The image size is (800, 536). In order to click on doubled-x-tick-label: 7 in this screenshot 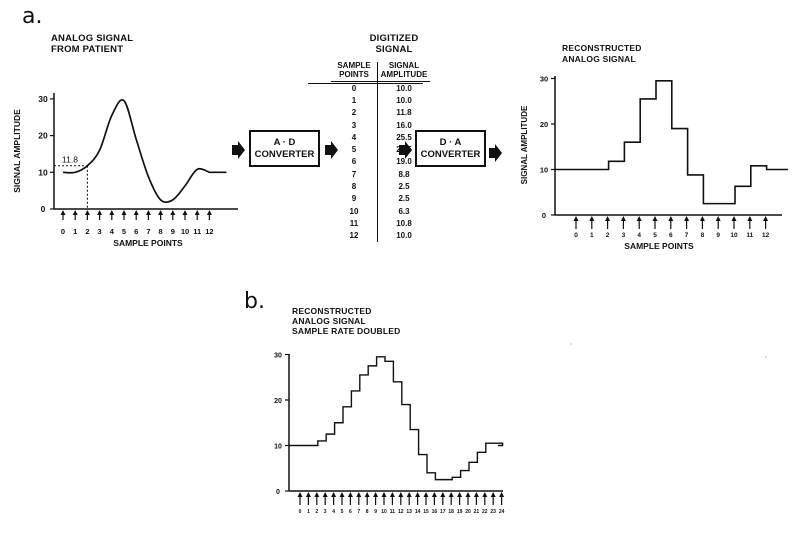, I will do `click(358, 512)`.